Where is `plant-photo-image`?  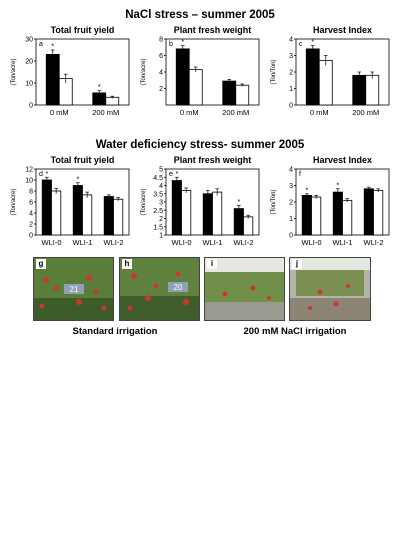 plant-photo-image is located at coordinates (244, 289).